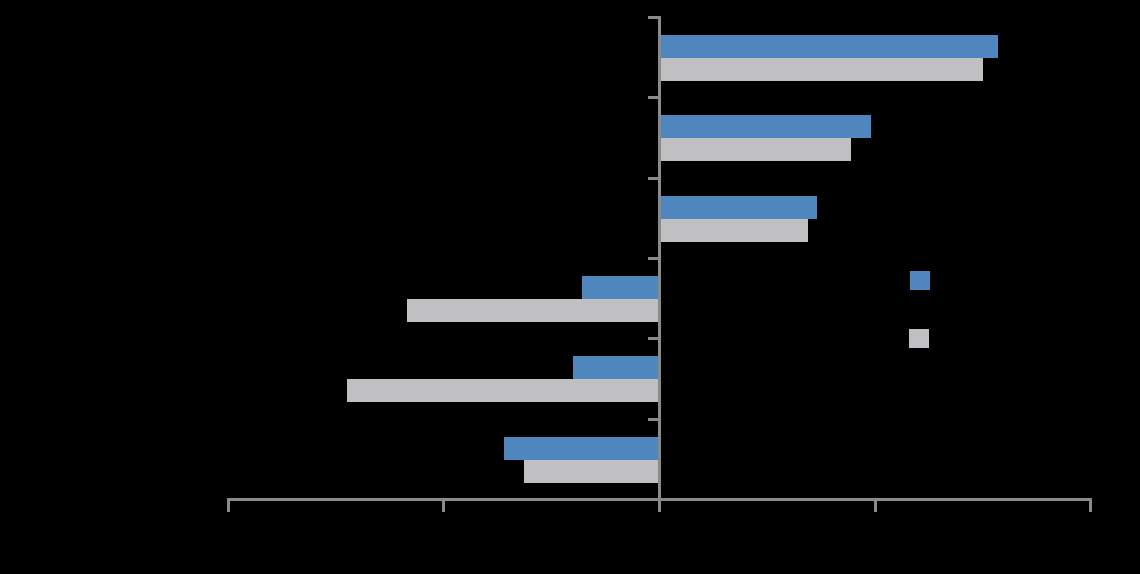 This screenshot has height=574, width=1140. I want to click on legend-swatch-series-blue, so click(920, 280).